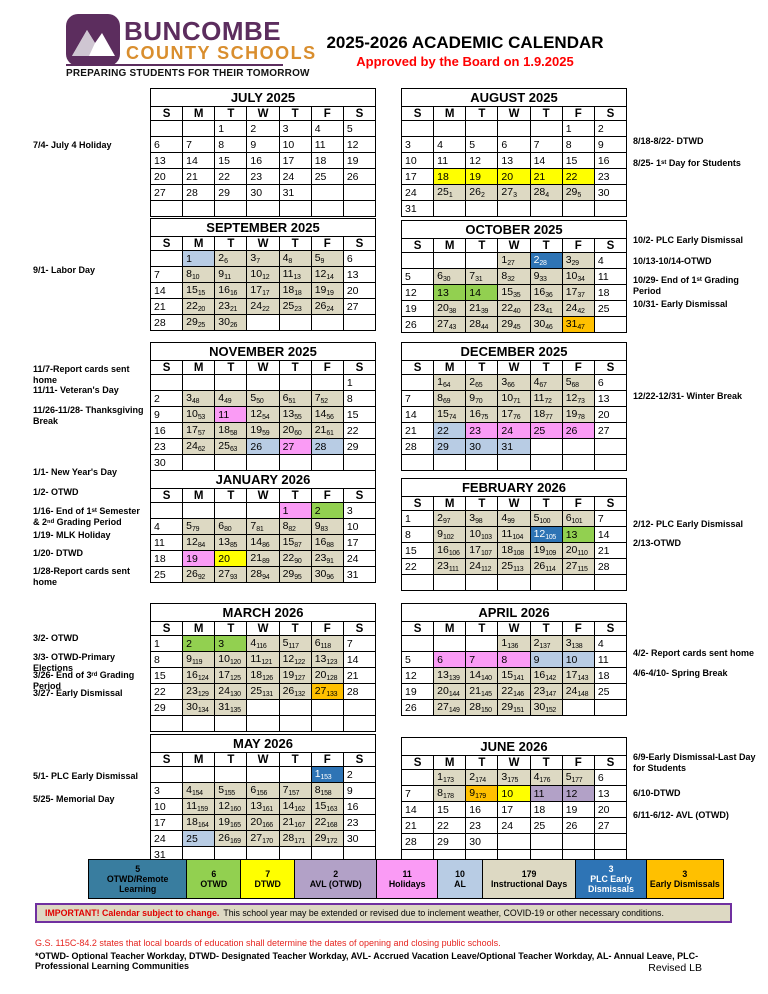 Image resolution: width=768 pixels, height=994 pixels. Describe the element at coordinates (263, 659) in the screenshot. I see `day-cell: 11121` at that location.